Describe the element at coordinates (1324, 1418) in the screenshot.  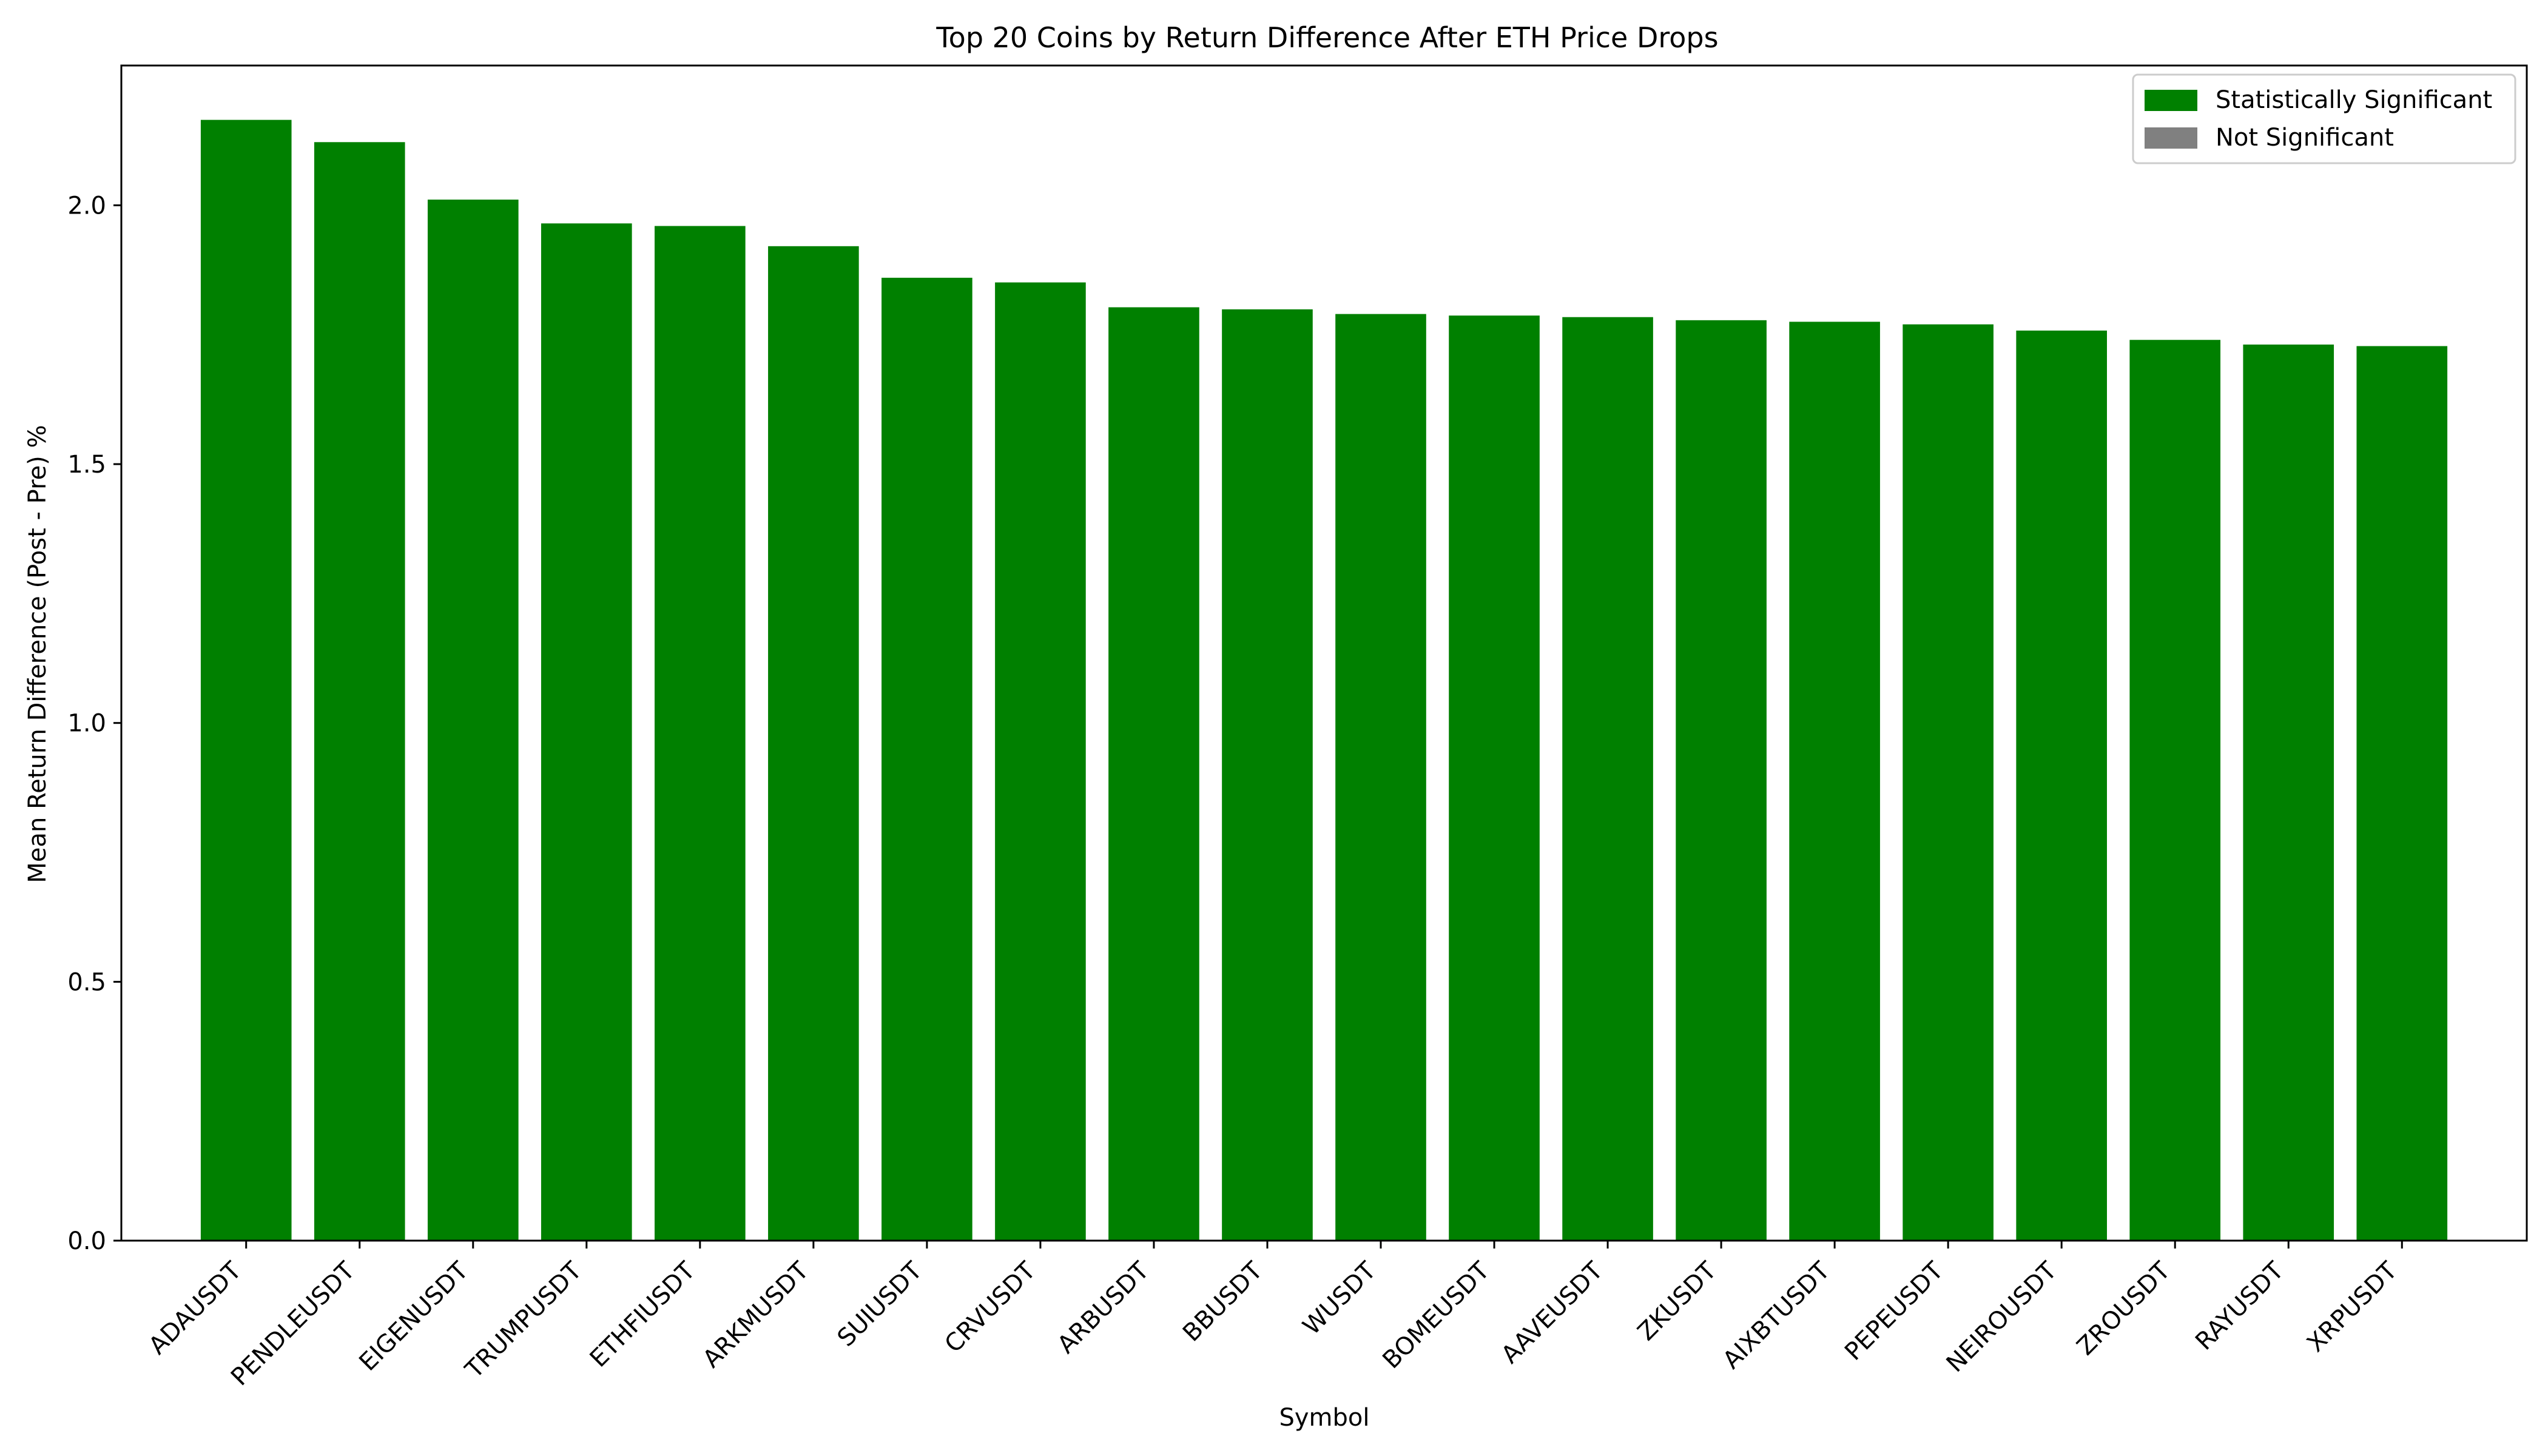
I see `x-axis-label: Symbol` at that location.